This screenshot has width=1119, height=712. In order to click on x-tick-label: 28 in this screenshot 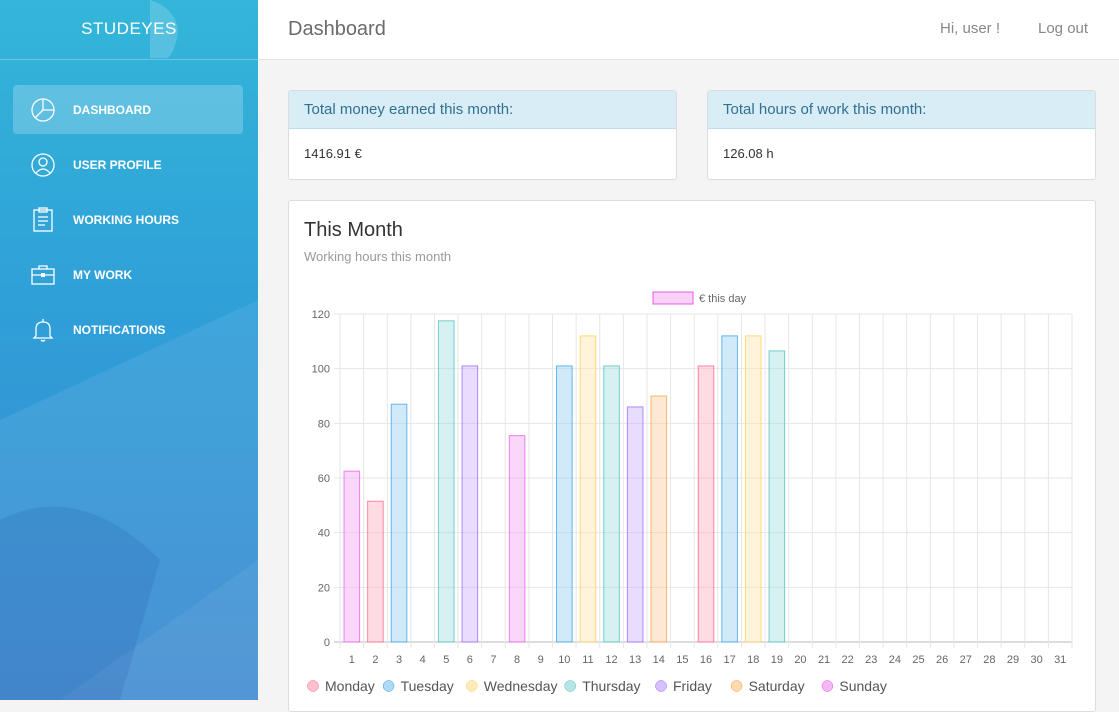, I will do `click(989, 660)`.